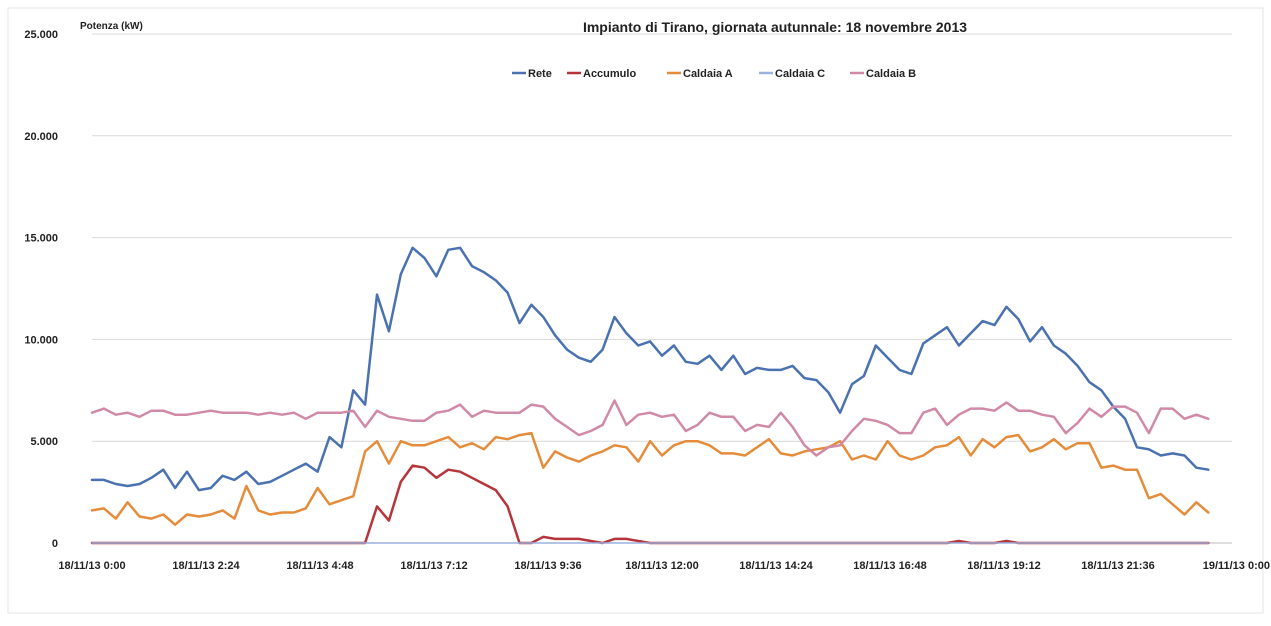 The image size is (1271, 626). I want to click on x-tick-label: 18/11/13 21:36, so click(1117, 566).